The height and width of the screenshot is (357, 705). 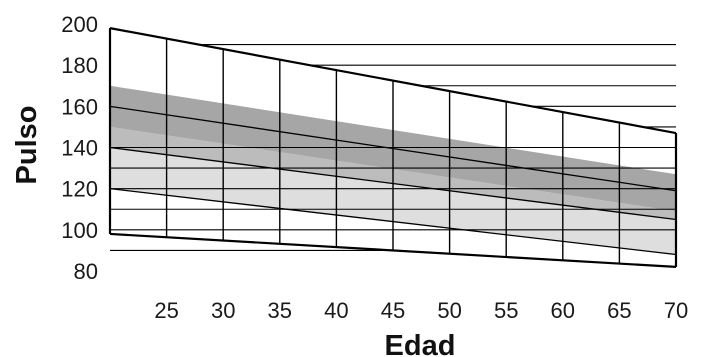 What do you see at coordinates (563, 310) in the screenshot?
I see `x-tick-label: 60` at bounding box center [563, 310].